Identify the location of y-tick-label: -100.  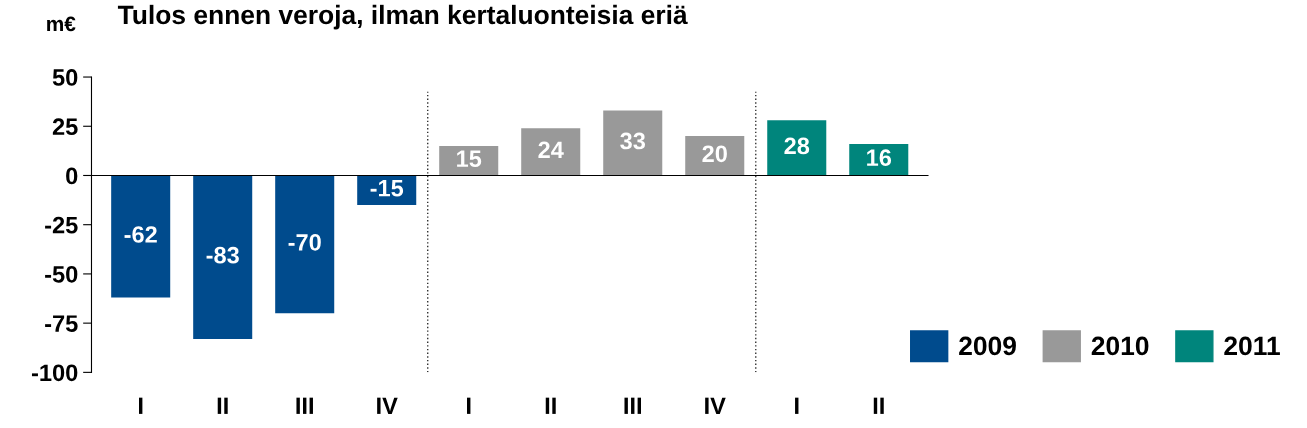
(54, 373).